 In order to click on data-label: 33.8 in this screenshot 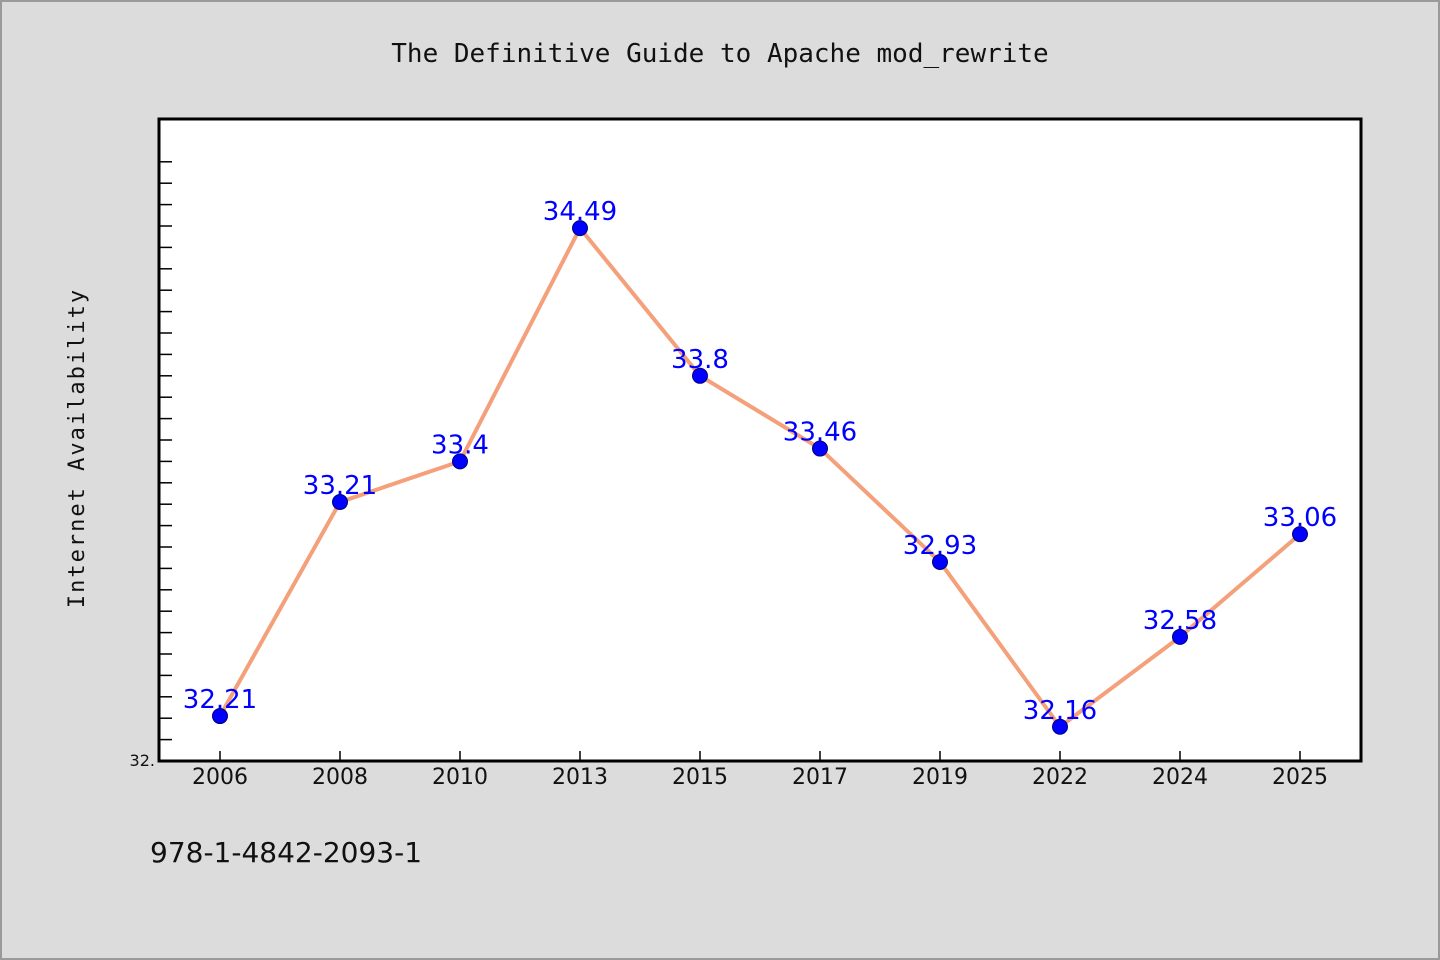, I will do `click(700, 360)`.